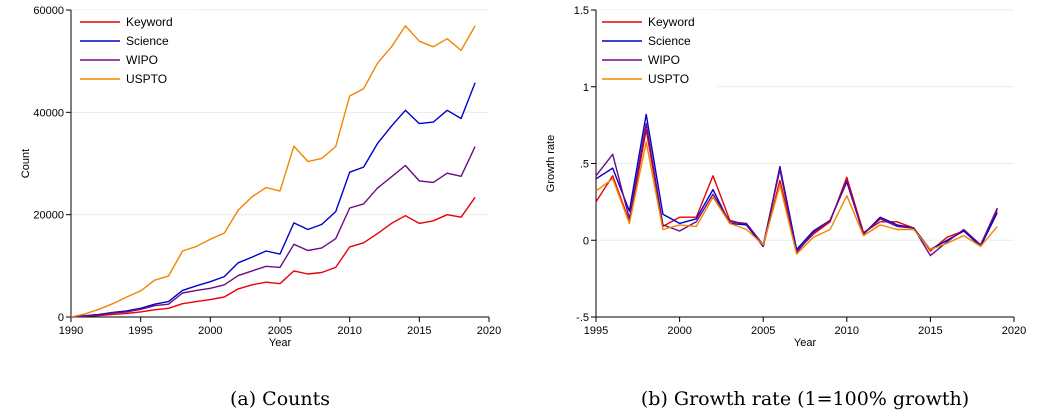 Image resolution: width=1039 pixels, height=418 pixels. What do you see at coordinates (586, 88) in the screenshot?
I see `y-tick-label: 1` at bounding box center [586, 88].